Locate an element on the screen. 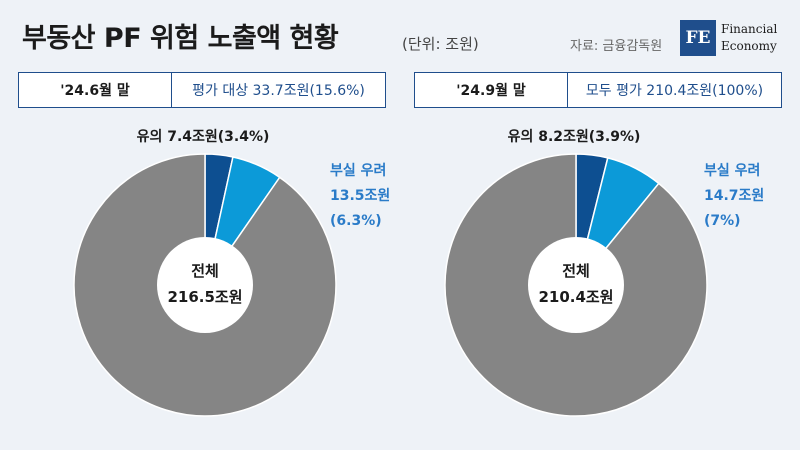 The image size is (800, 450). label-risk-september-line3: (7%) is located at coordinates (722, 221).